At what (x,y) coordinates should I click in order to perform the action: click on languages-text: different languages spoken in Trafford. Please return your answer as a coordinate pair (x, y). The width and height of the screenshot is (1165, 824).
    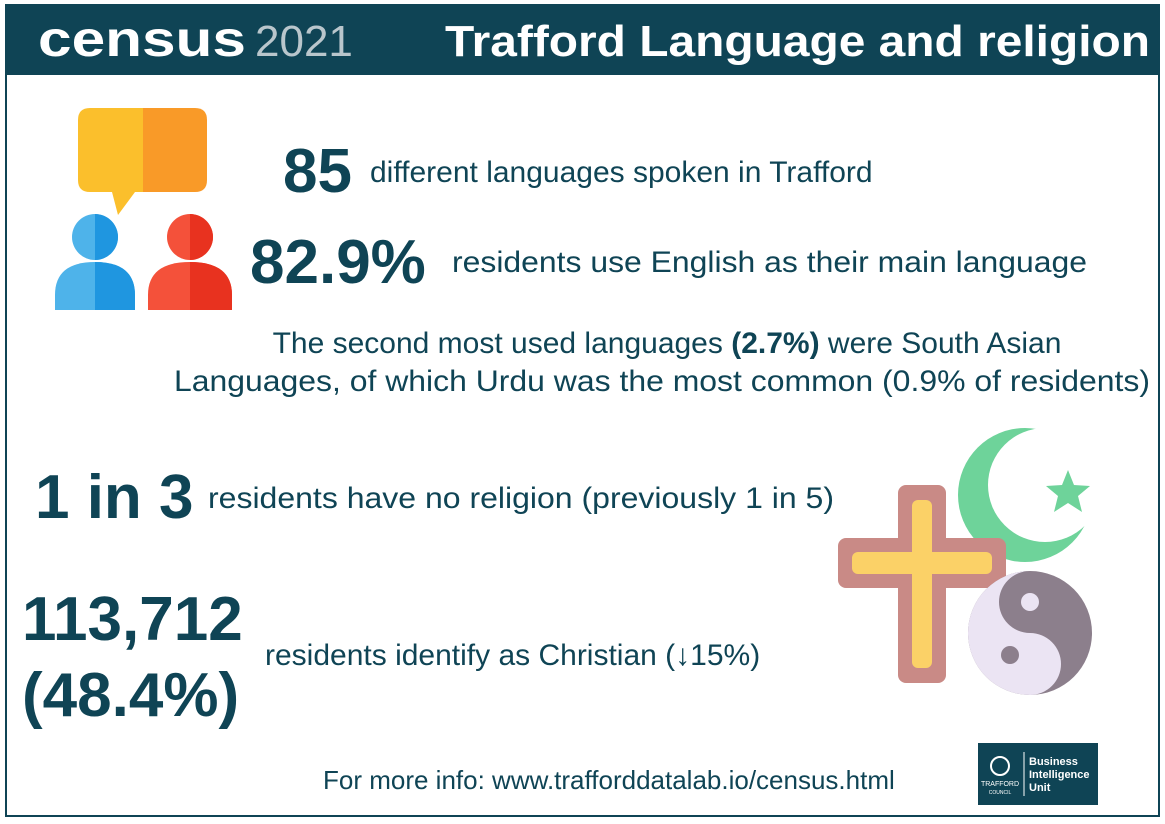
    Looking at the image, I should click on (621, 172).